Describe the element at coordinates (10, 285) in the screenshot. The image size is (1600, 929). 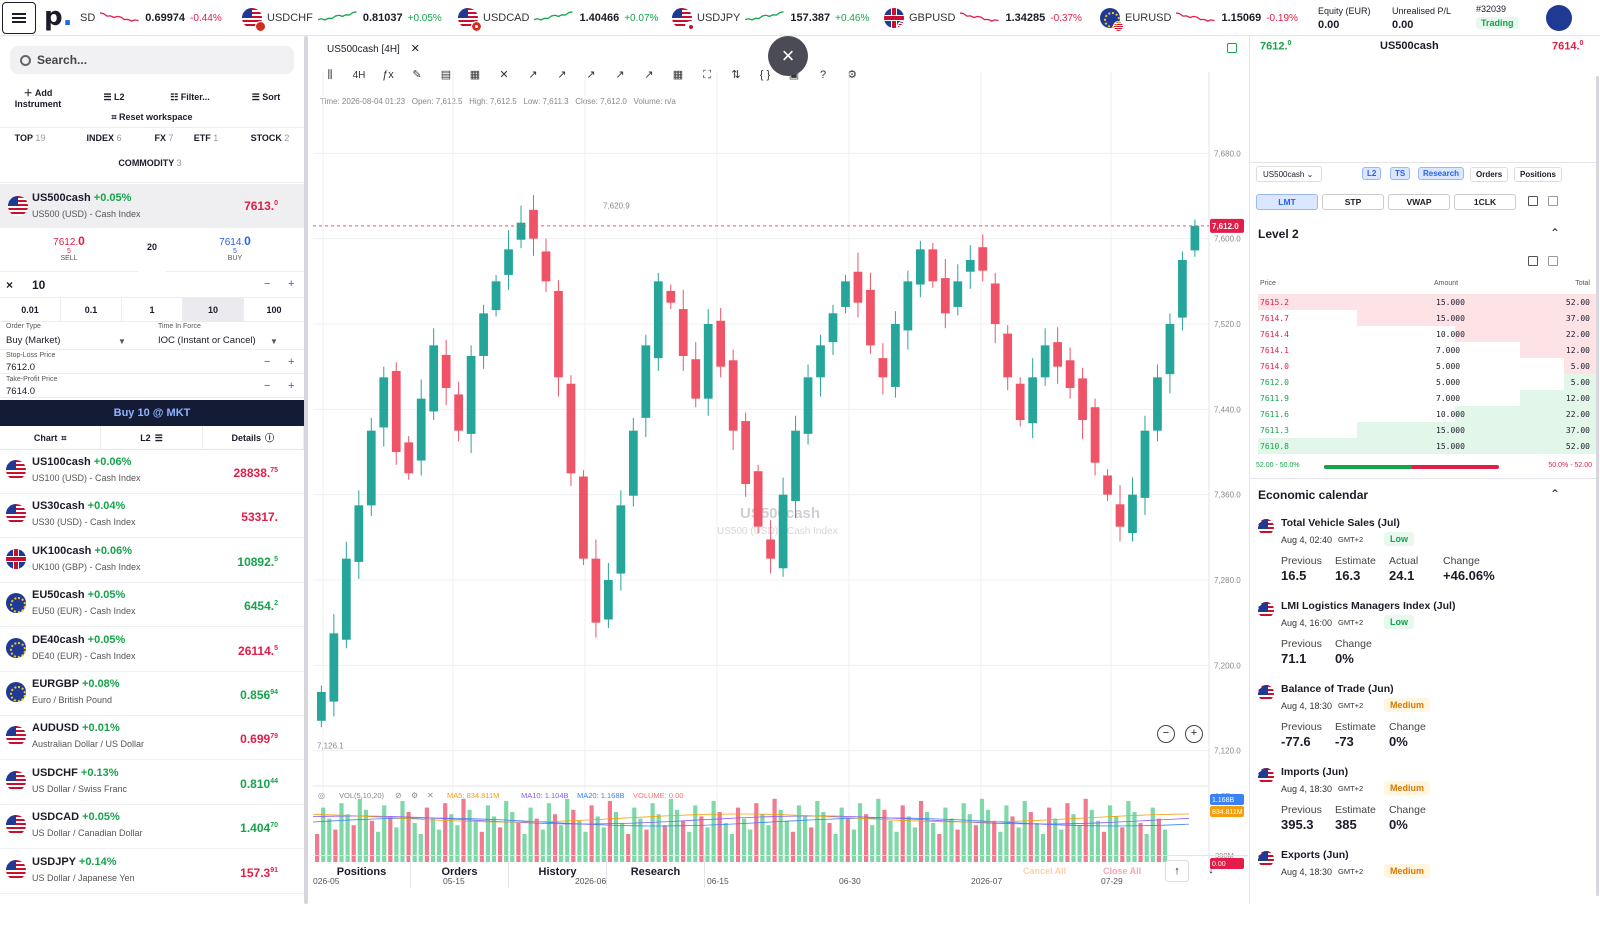
I see `clear-quantity-button: ×` at that location.